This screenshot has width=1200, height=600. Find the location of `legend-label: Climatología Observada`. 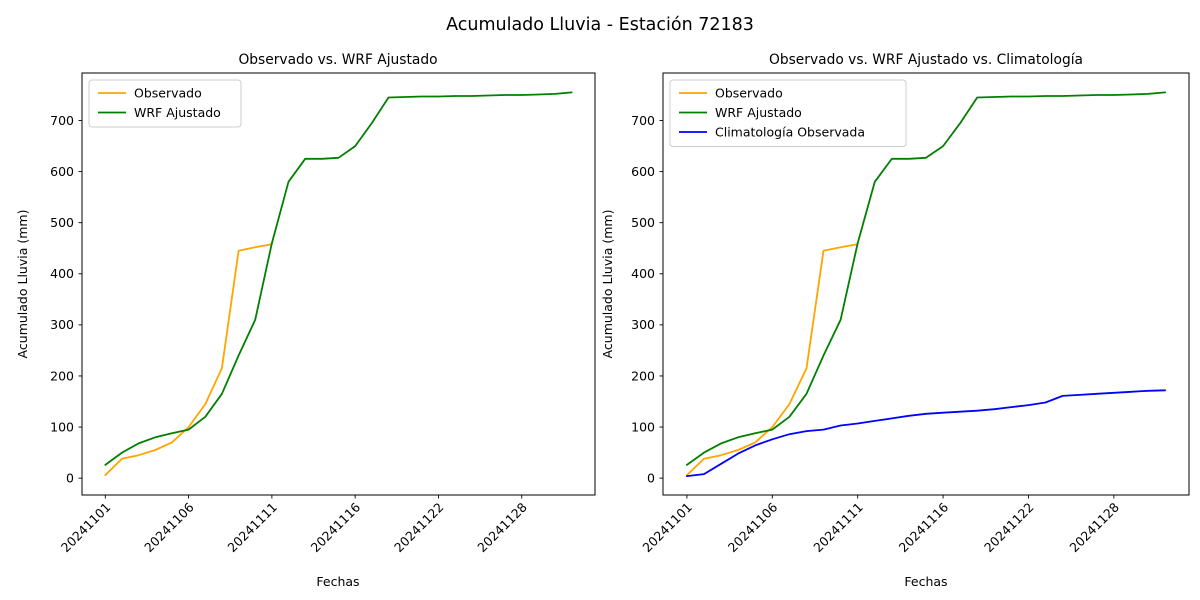

legend-label: Climatología Observada is located at coordinates (790, 131).